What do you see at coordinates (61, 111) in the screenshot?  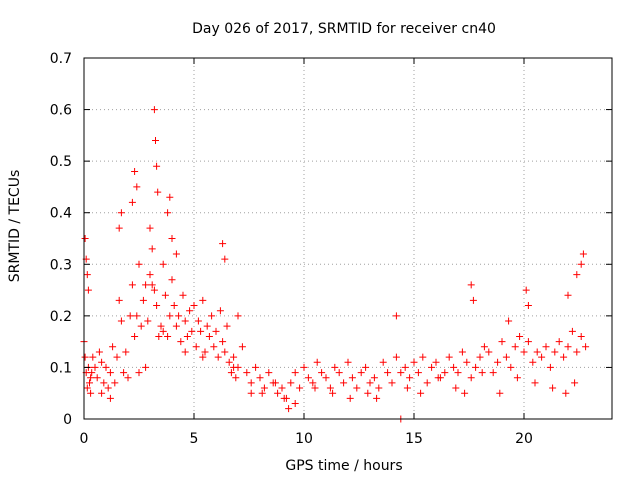 I see `y-tick-label: 0.6` at bounding box center [61, 111].